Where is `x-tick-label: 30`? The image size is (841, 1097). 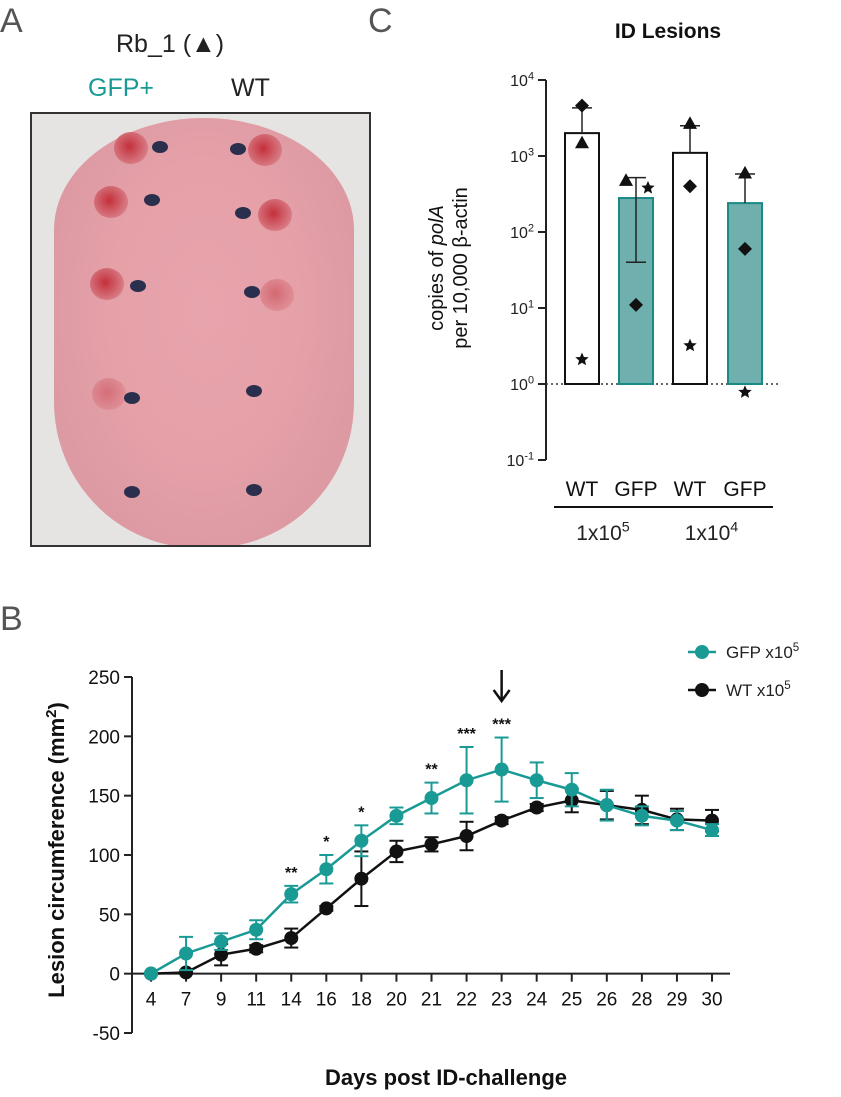 x-tick-label: 30 is located at coordinates (711, 1000).